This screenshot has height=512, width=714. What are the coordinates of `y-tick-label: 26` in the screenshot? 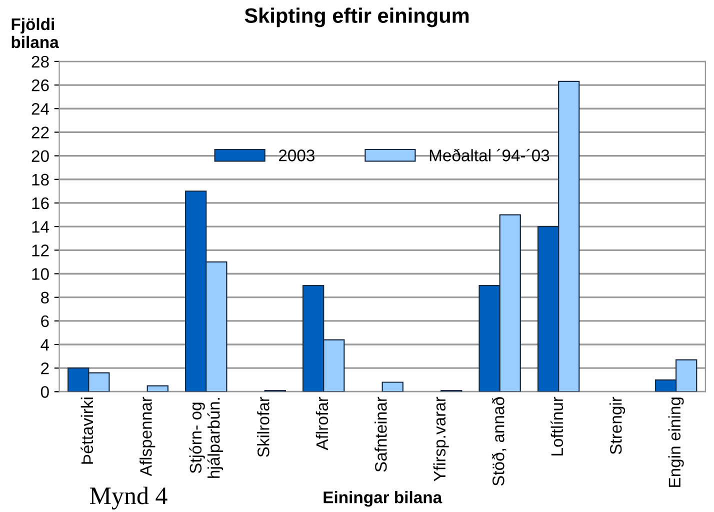 It's located at (40, 85).